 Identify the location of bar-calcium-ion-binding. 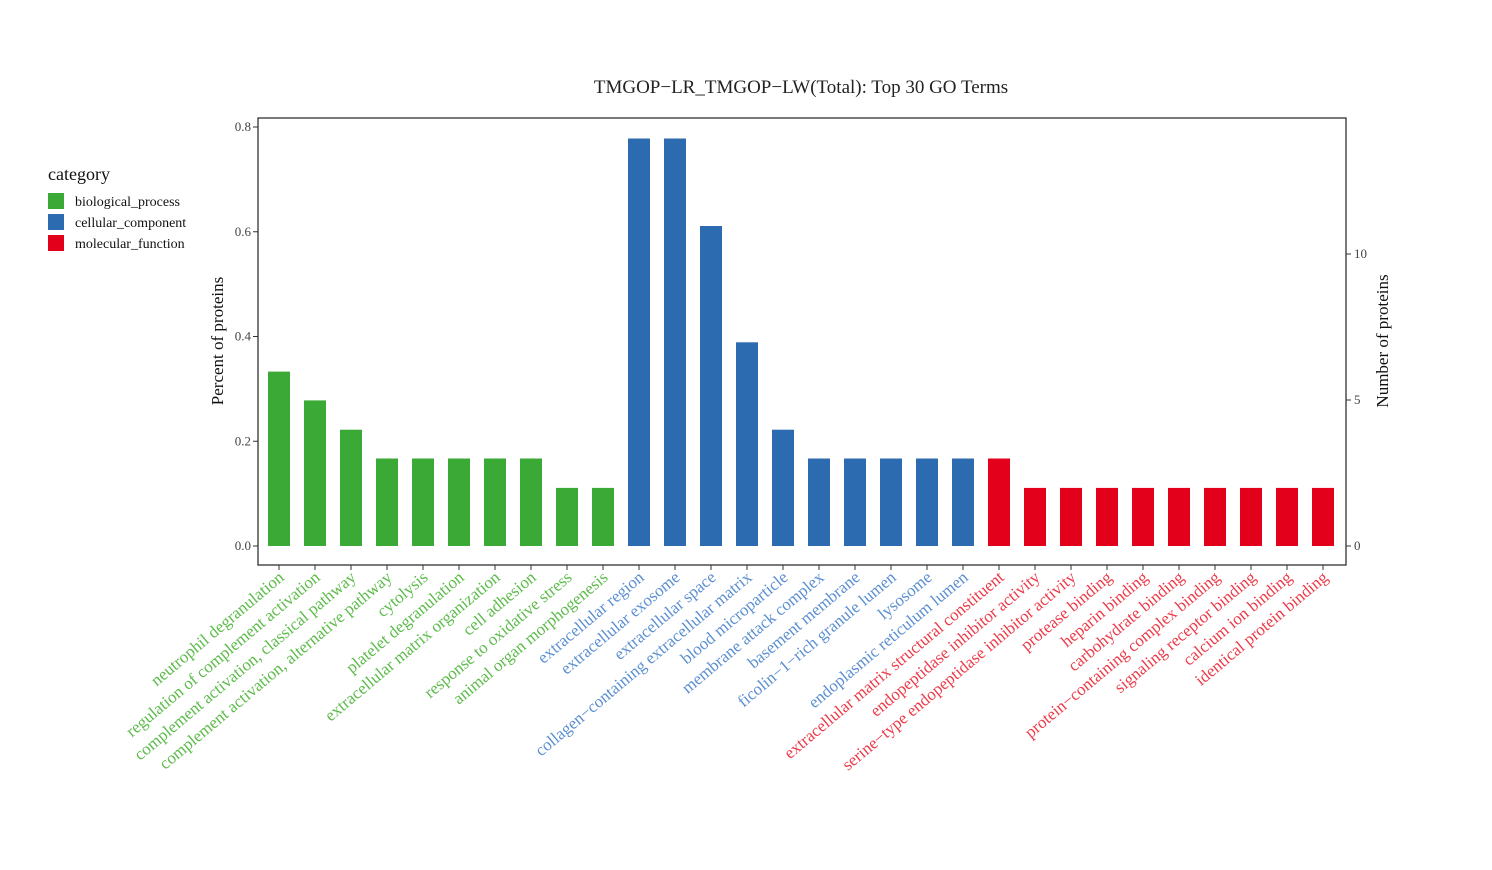
(1287, 516).